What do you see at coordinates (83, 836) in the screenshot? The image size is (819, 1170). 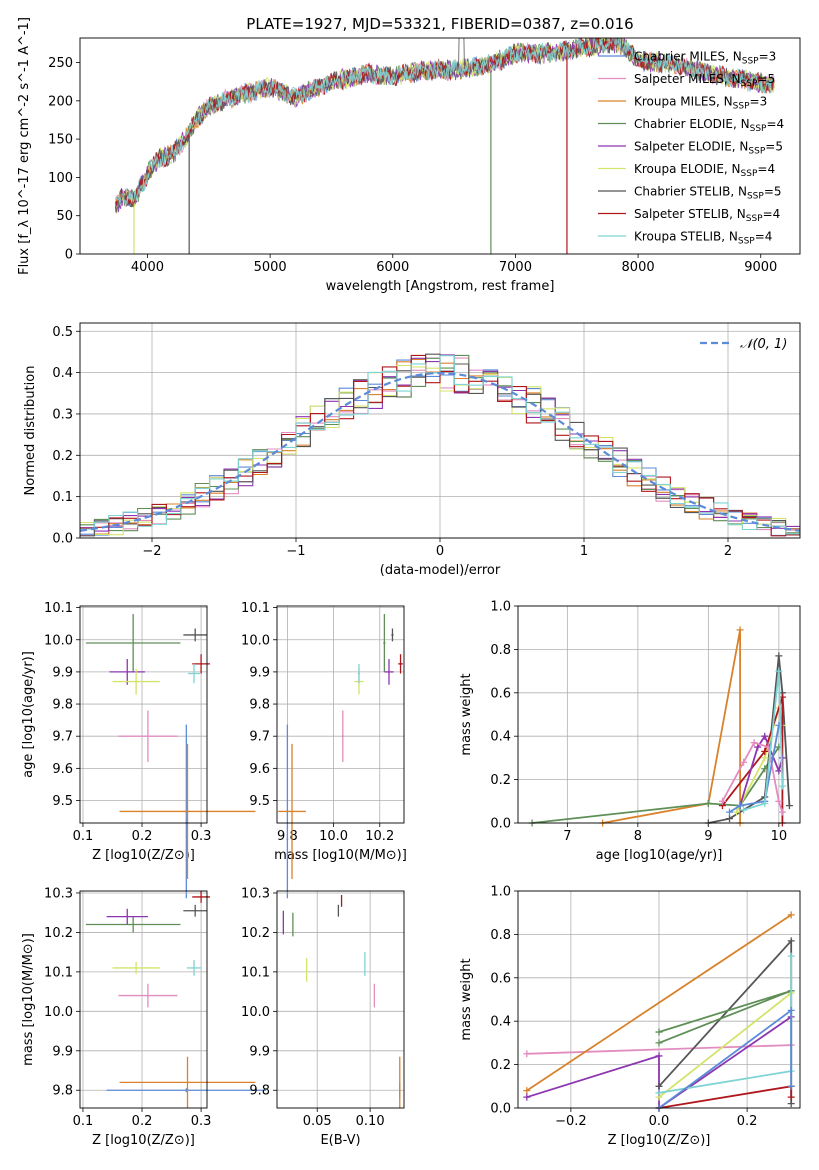 I see `x-tick-label: 0.1` at bounding box center [83, 836].